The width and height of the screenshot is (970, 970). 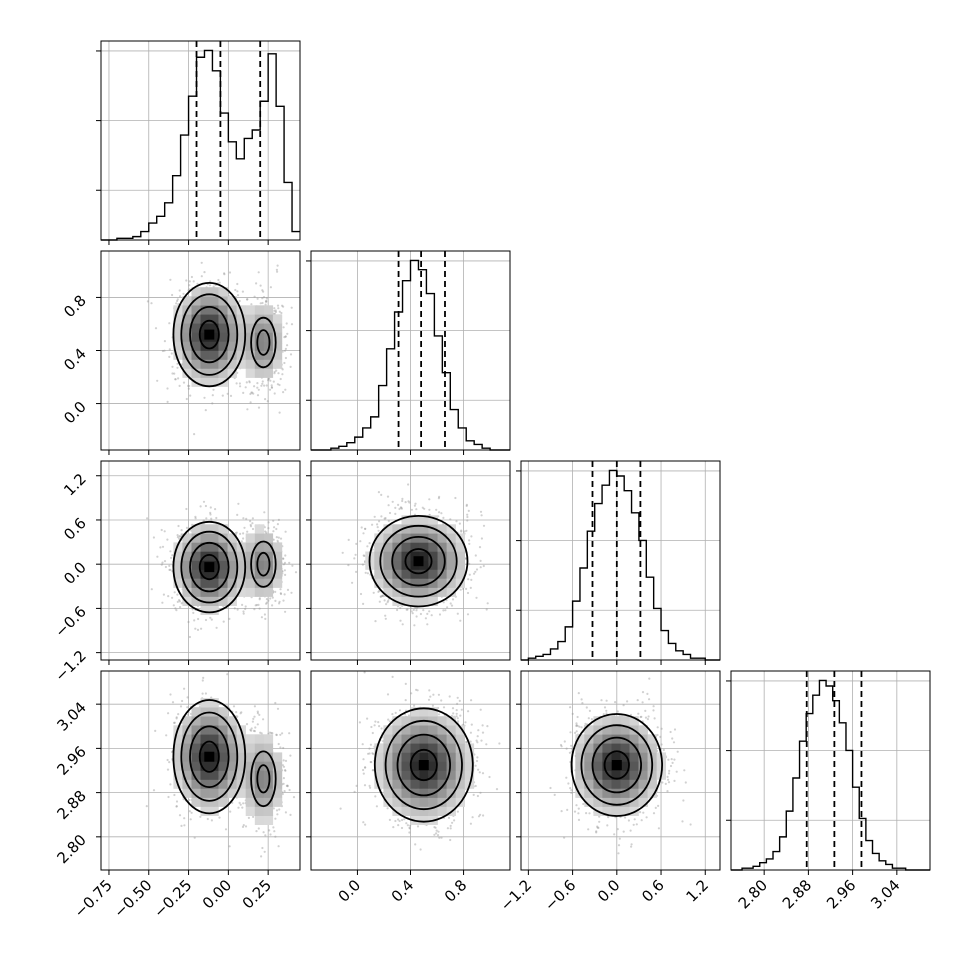 What do you see at coordinates (198, 562) in the screenshot?
I see `scatter-panel-p0-p2` at bounding box center [198, 562].